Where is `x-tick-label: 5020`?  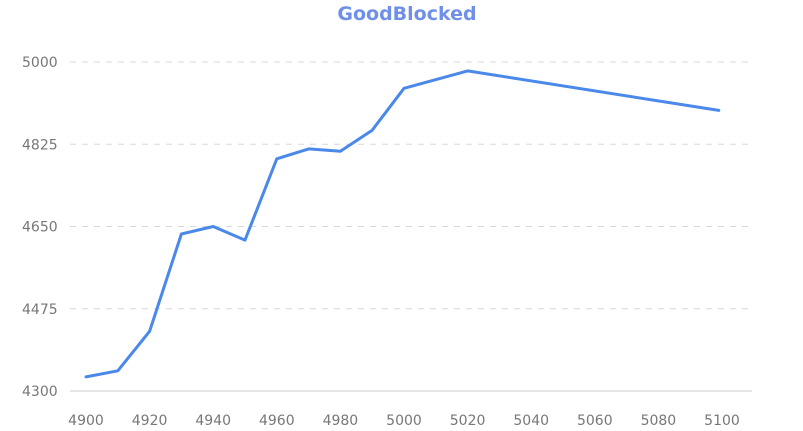
x-tick-label: 5020 is located at coordinates (468, 421).